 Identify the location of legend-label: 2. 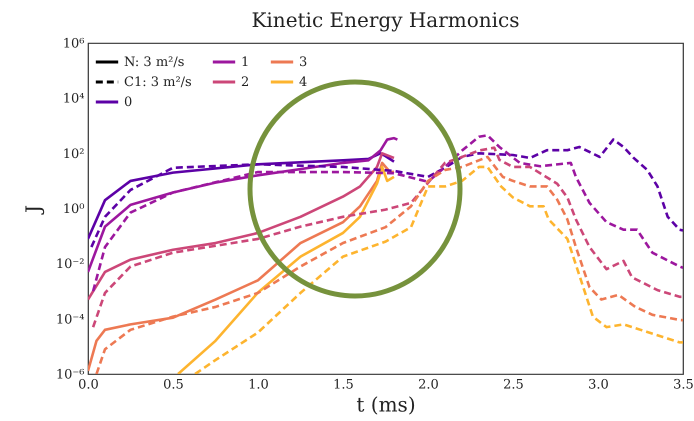
(245, 82).